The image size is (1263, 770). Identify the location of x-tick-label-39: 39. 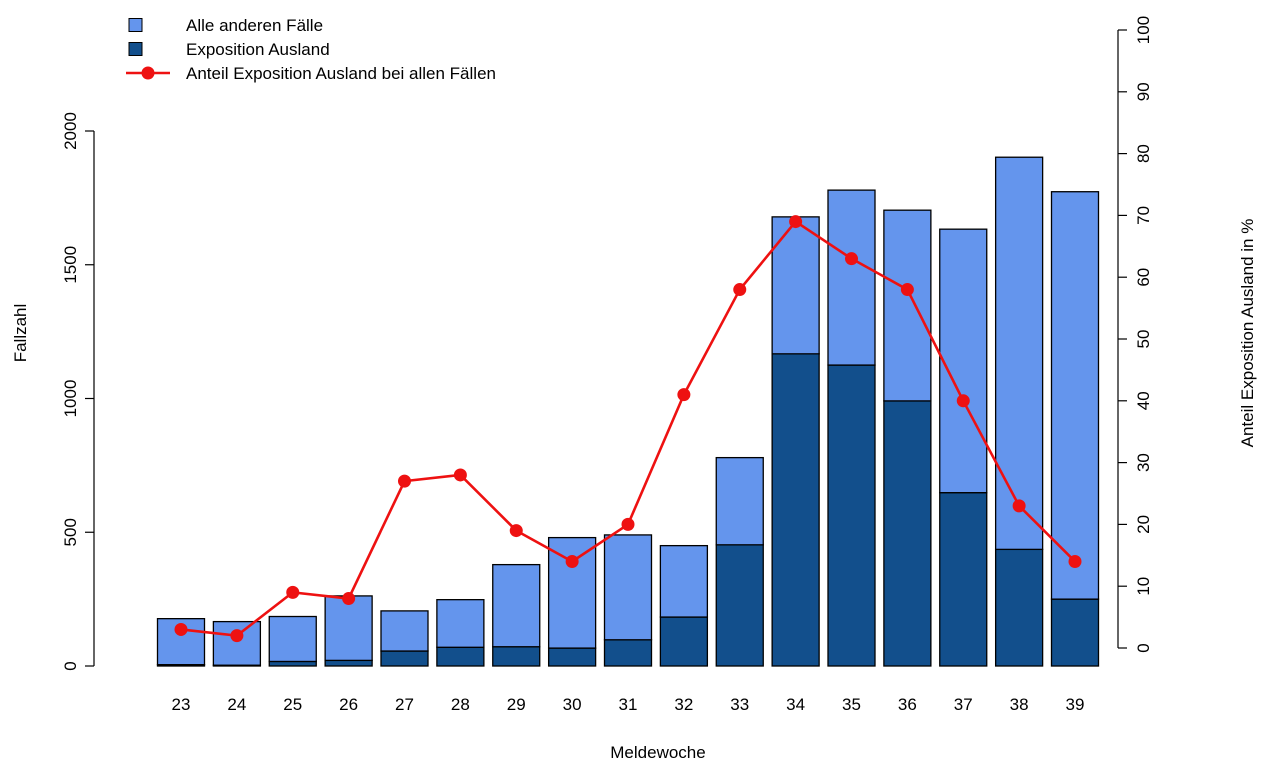
(1075, 704).